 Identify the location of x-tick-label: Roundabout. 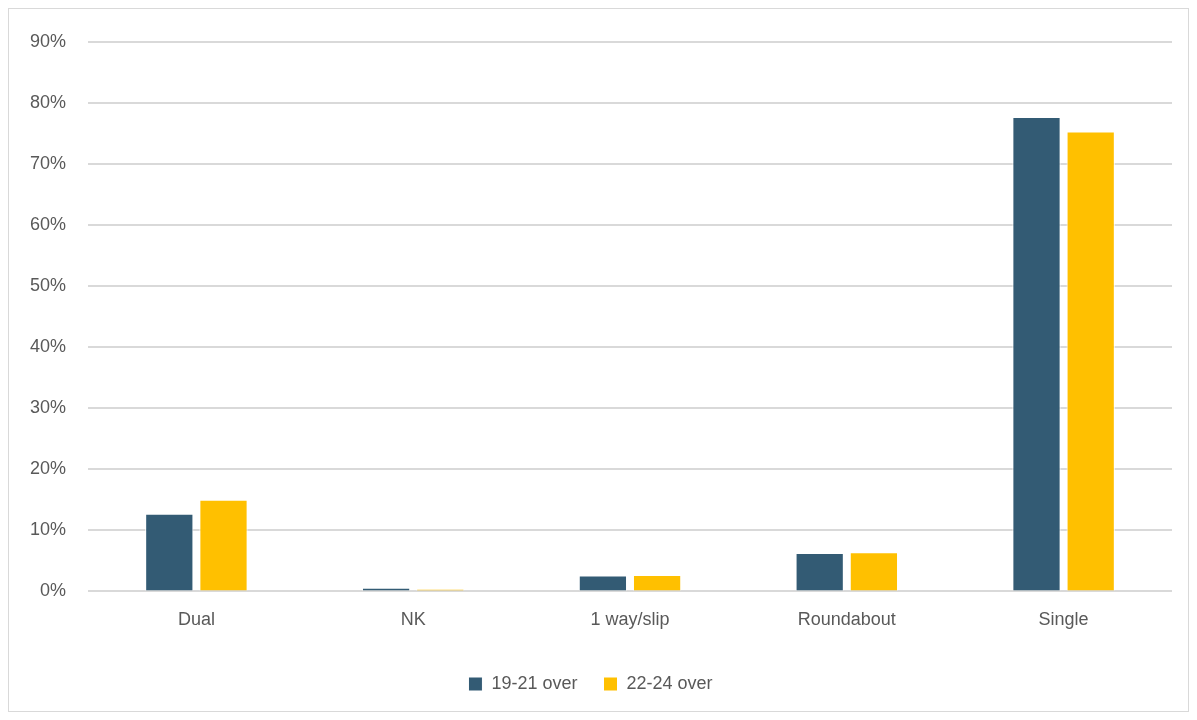
(846, 619).